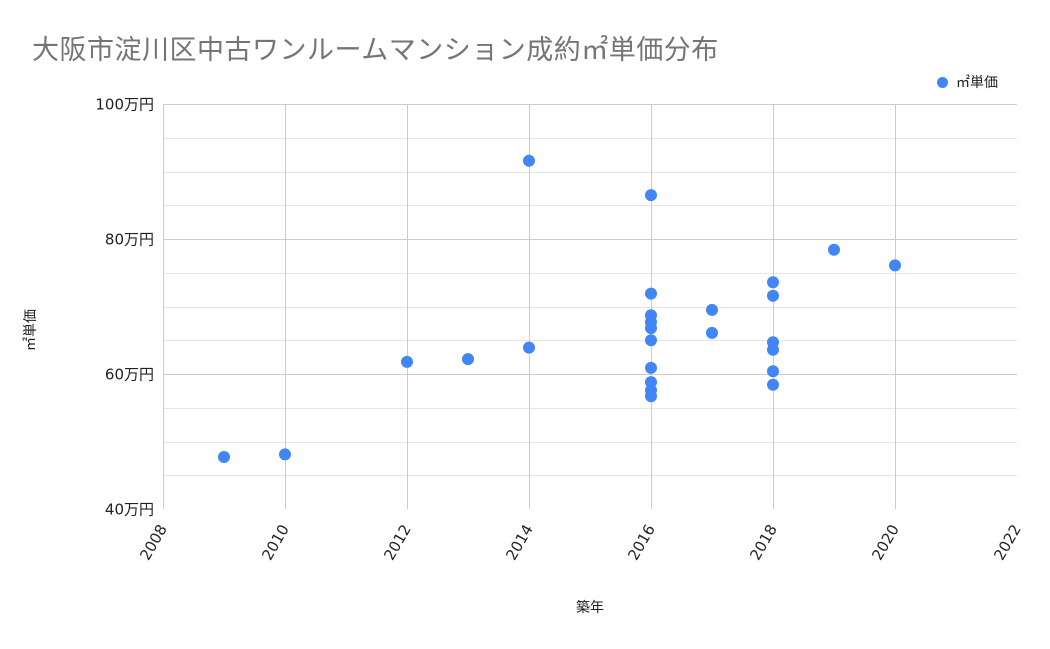 The width and height of the screenshot is (1050, 649). Describe the element at coordinates (129, 239) in the screenshot. I see `y-tick-label: 80万円` at that location.